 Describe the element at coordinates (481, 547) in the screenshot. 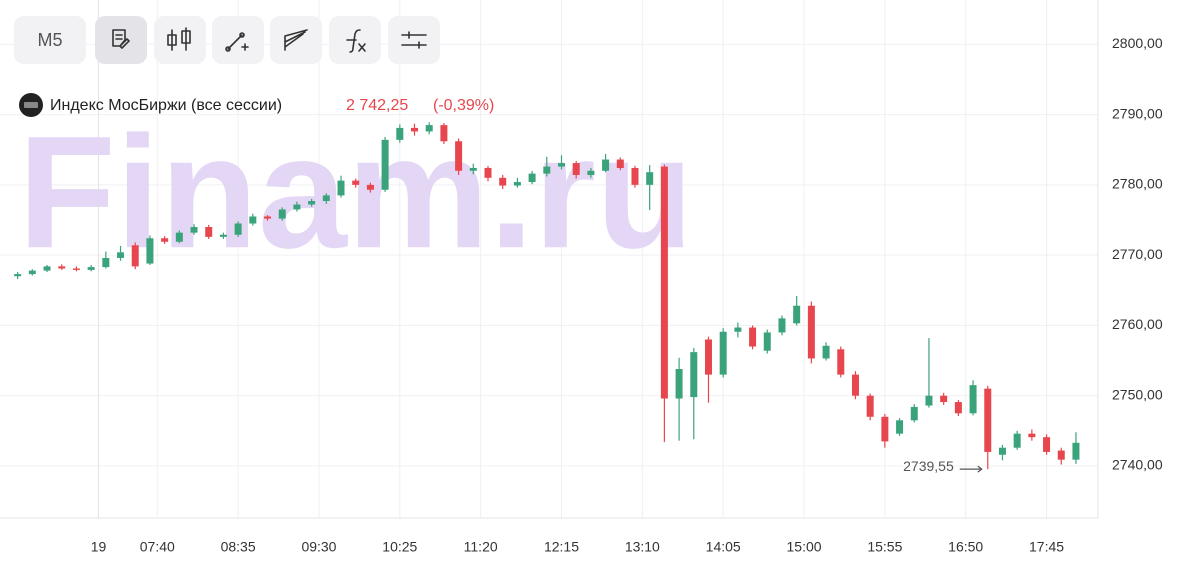

I see `x-tick-label: 11:20` at that location.